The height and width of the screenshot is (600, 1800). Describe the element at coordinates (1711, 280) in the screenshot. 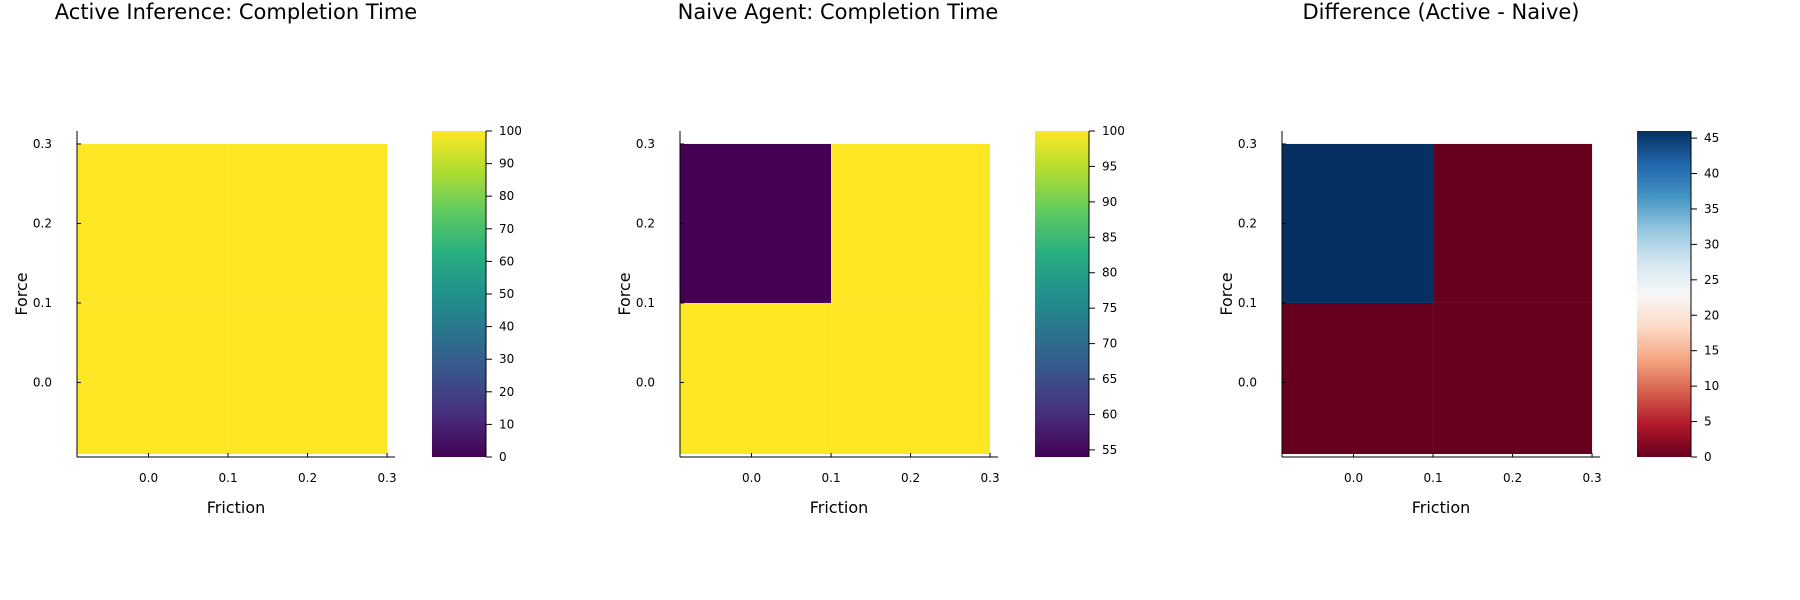

I see `colorbar-tick-label: 25` at that location.